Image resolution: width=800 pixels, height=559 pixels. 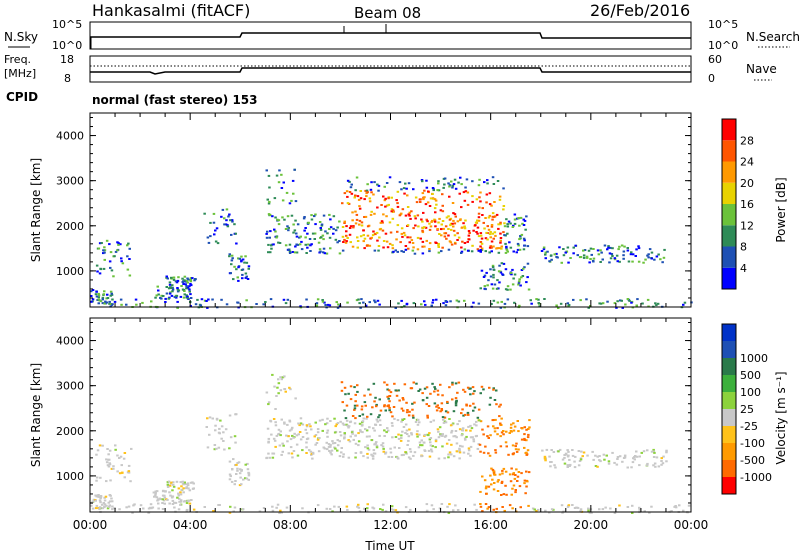 I want to click on y-tick-label: 4000, so click(x=70, y=341).